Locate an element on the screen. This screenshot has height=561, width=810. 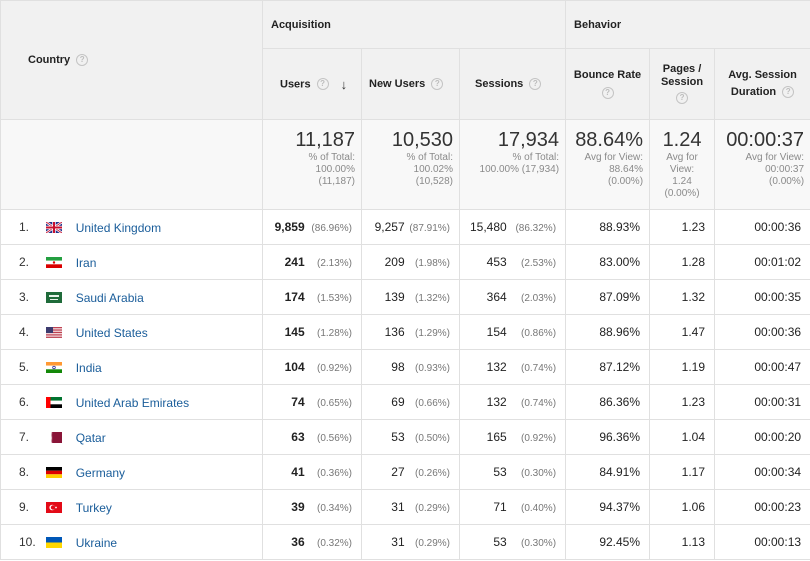
country-link: India is located at coordinates (88, 367).